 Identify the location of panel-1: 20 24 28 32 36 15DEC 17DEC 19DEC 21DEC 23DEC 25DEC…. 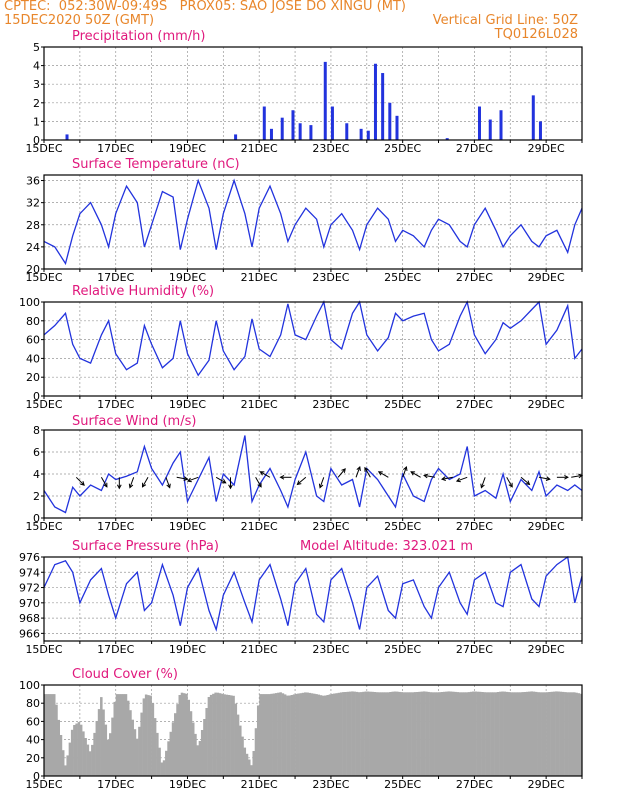
(304, 220).